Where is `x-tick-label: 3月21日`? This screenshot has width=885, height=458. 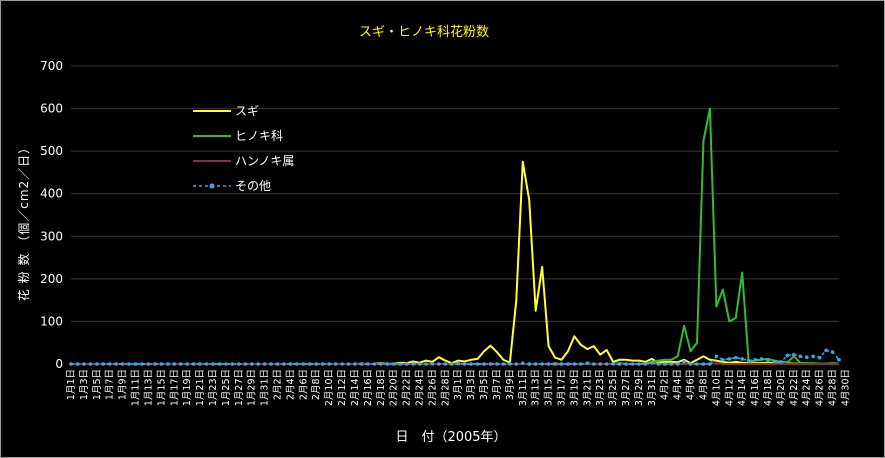 x-tick-label: 3月21日 is located at coordinates (587, 387).